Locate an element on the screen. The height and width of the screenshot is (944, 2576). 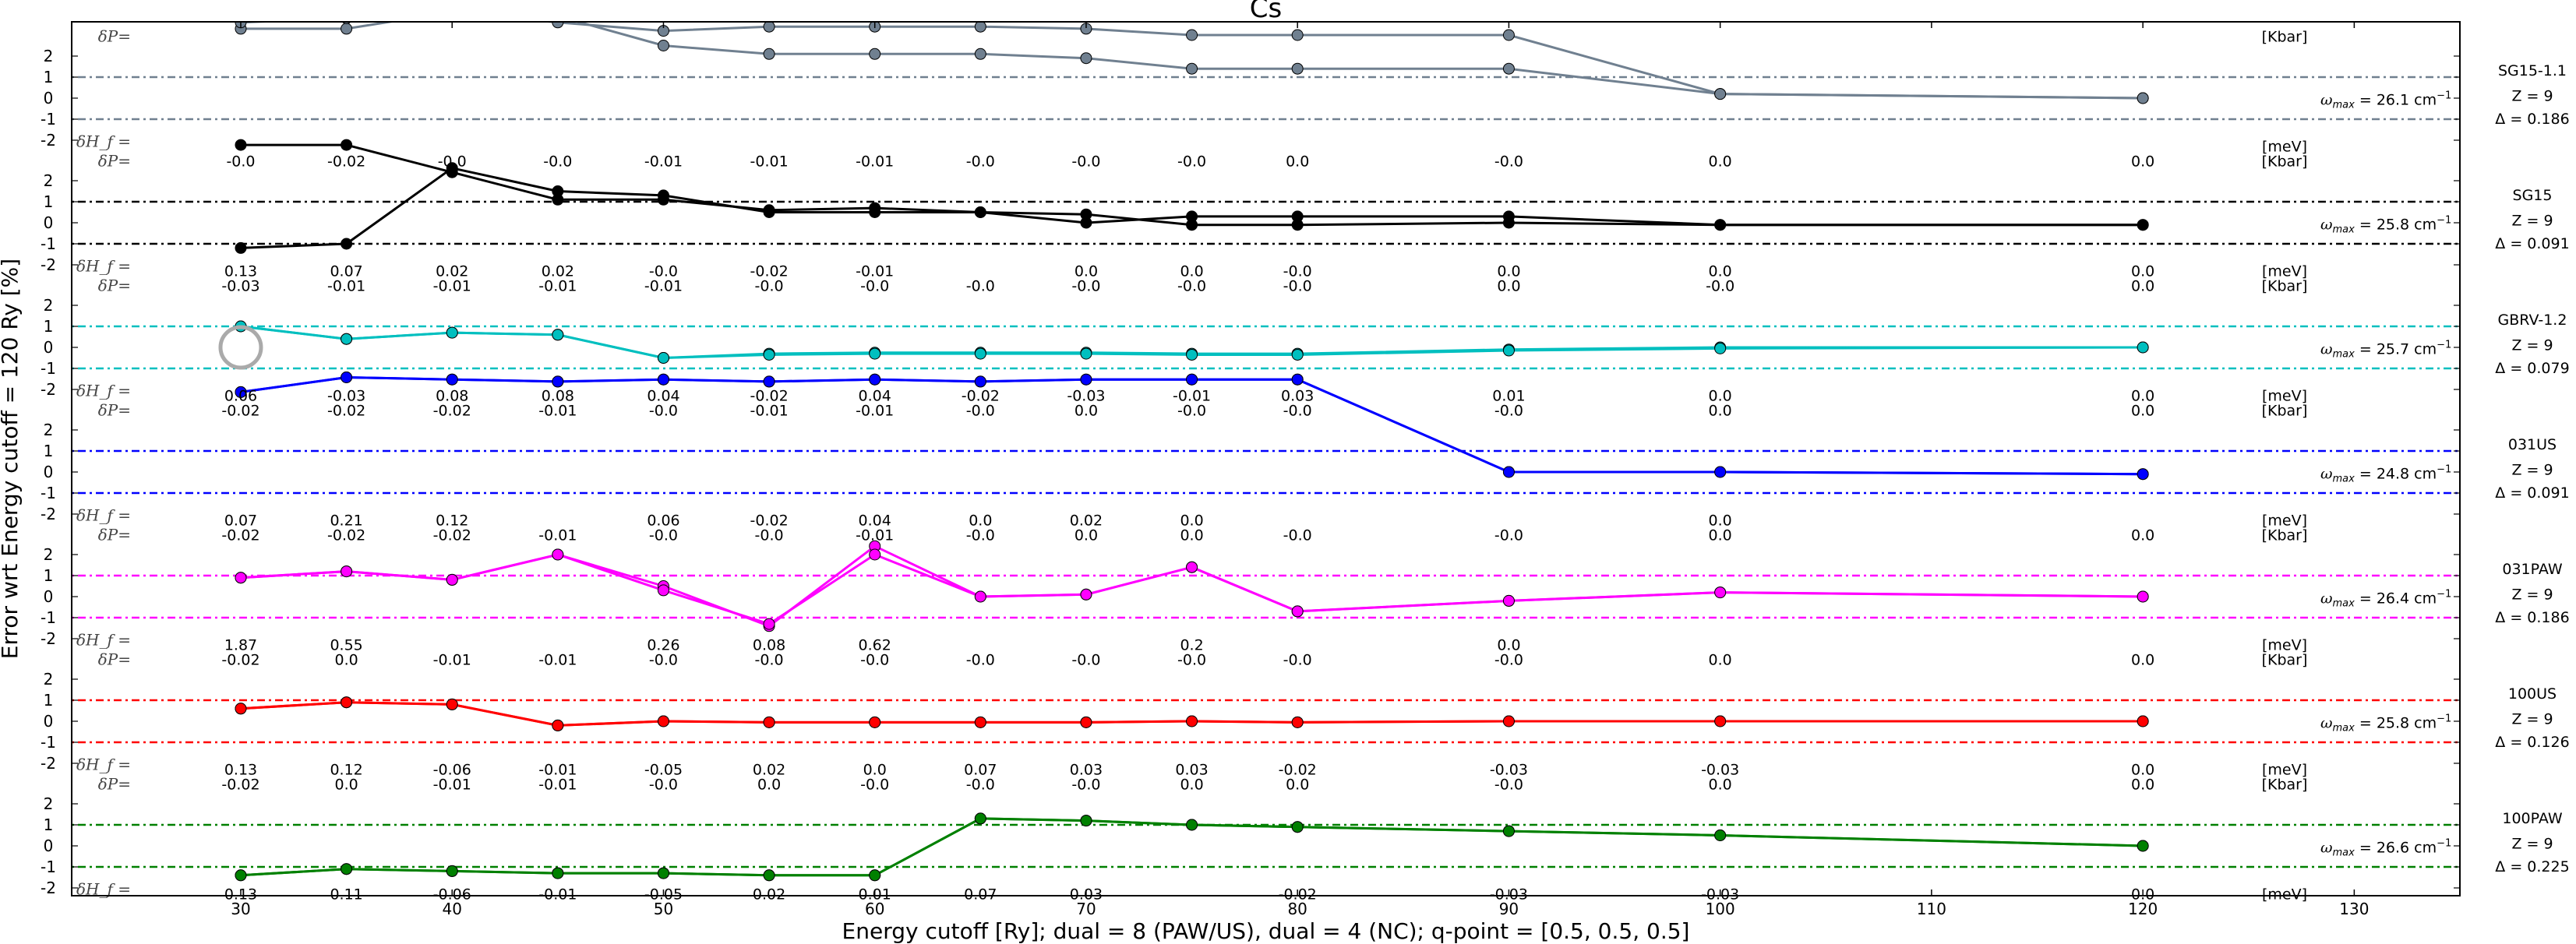
panel-name: 031PAW is located at coordinates (2532, 569).